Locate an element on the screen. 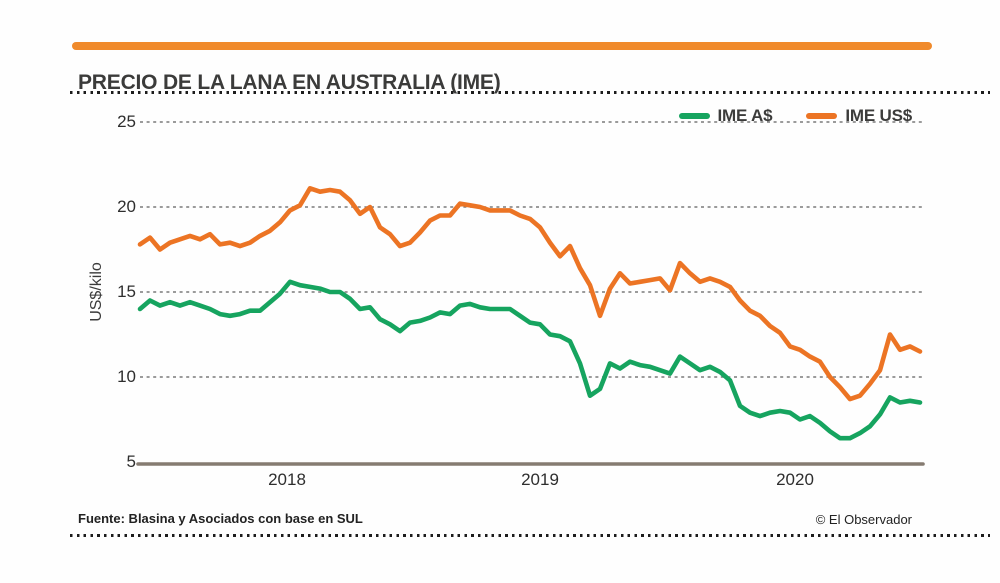 The height and width of the screenshot is (583, 1000). y-tick-label: 20 is located at coordinates (126, 206).